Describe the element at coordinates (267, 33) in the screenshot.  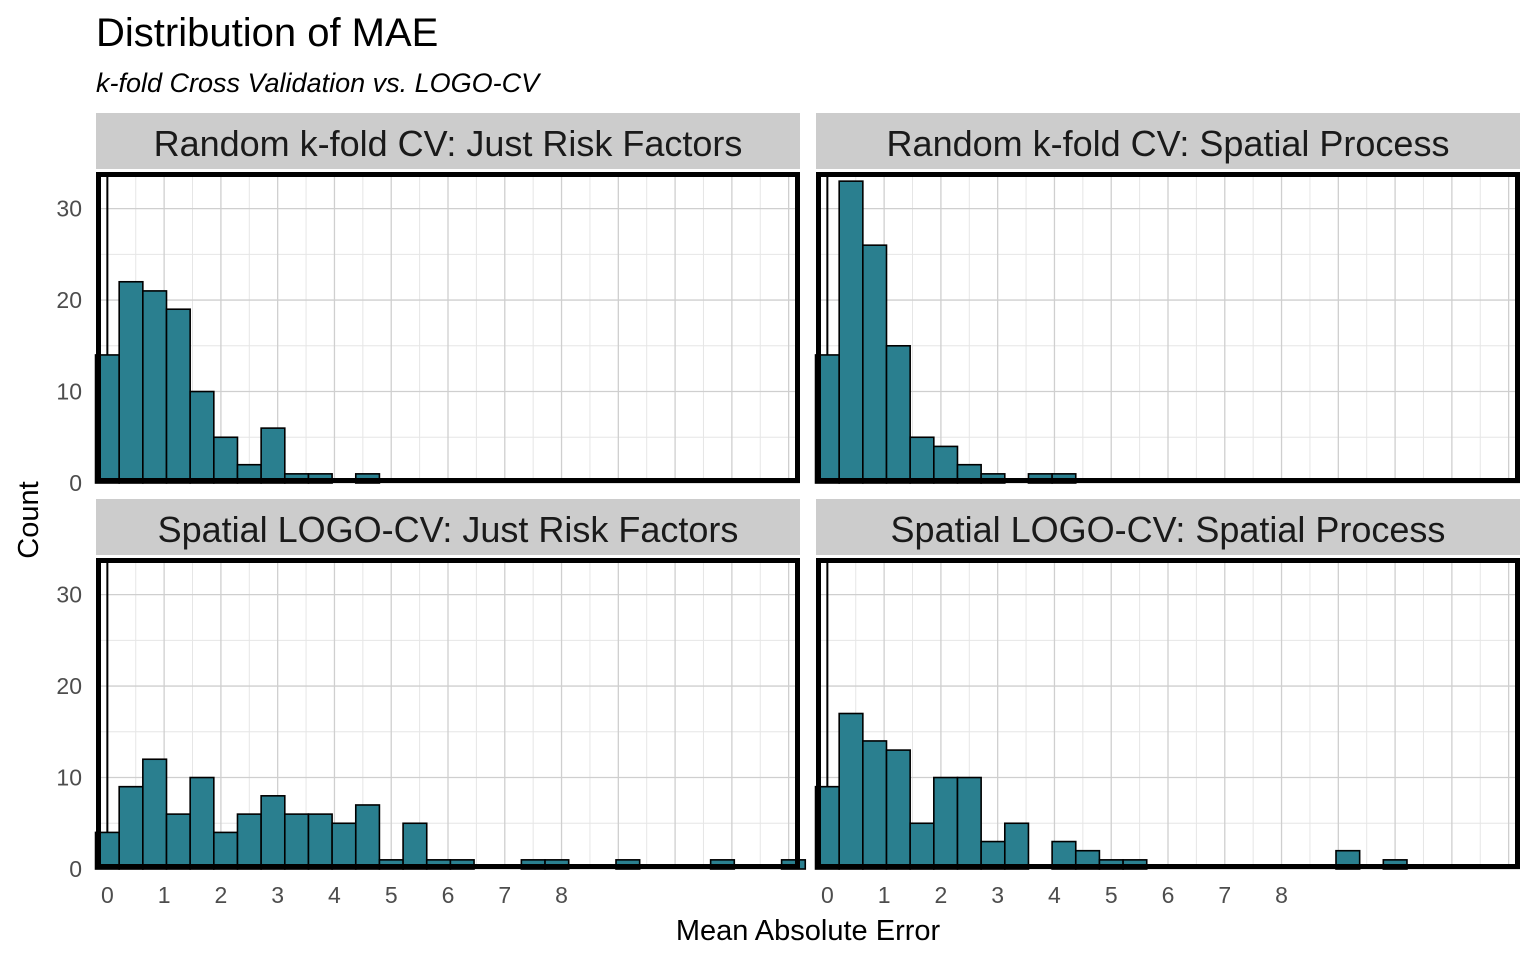
I see `chart-title: Distribution of MAE` at that location.